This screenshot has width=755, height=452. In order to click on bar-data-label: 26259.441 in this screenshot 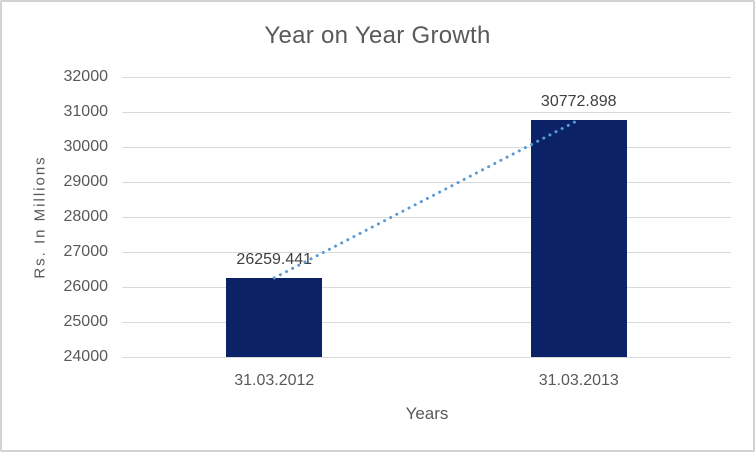, I will do `click(274, 259)`.